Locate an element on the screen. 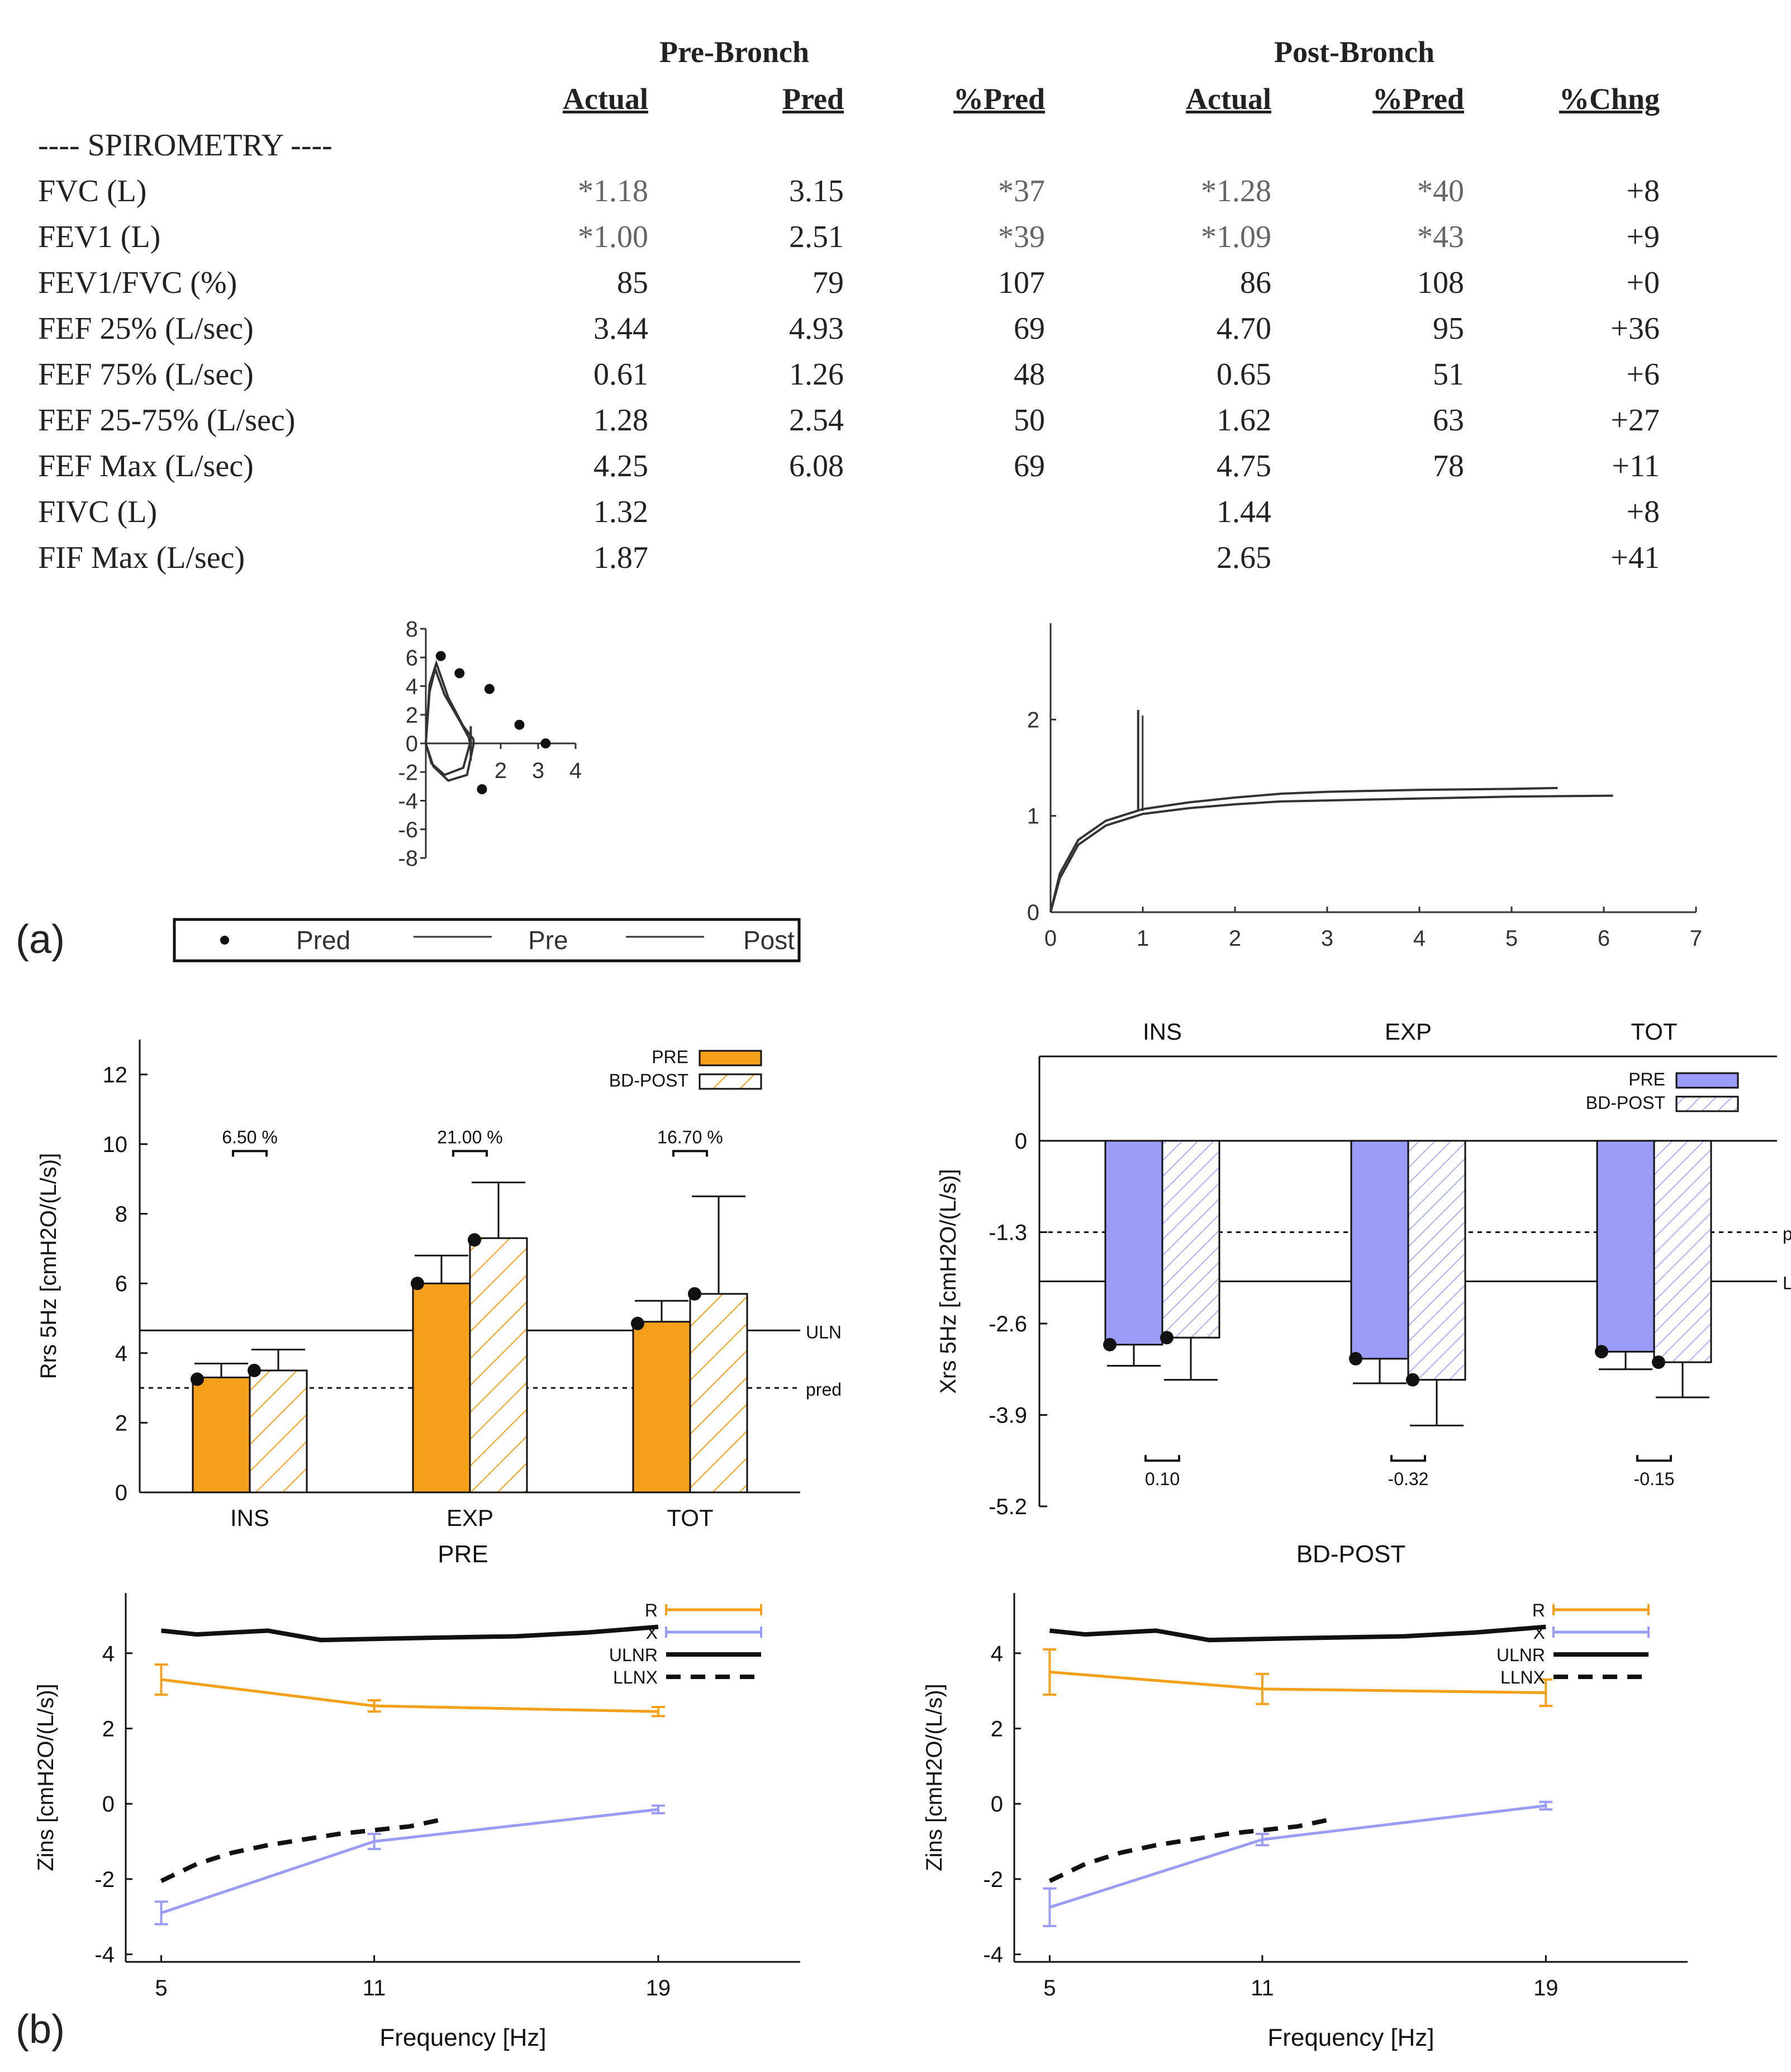 The image size is (1791, 2072). x-tick-label: 1 is located at coordinates (1143, 938).